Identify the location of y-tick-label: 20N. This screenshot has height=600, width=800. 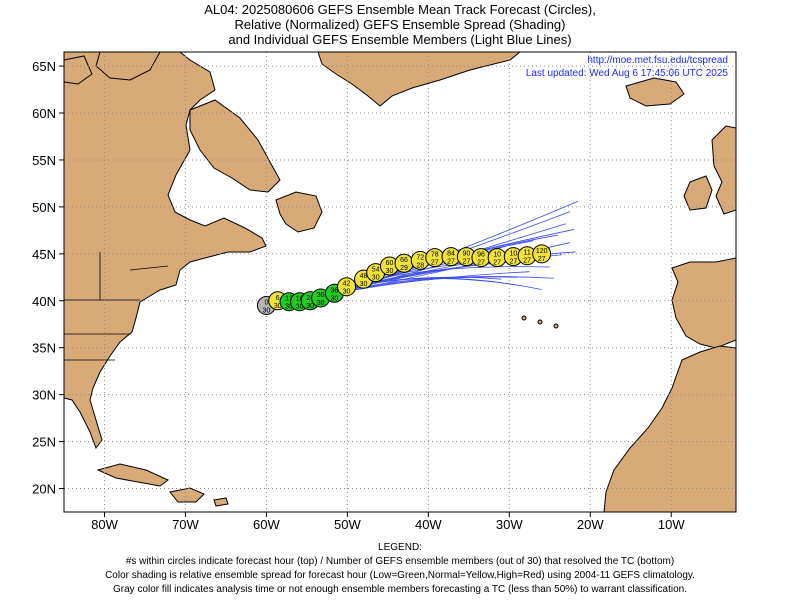
(44, 489).